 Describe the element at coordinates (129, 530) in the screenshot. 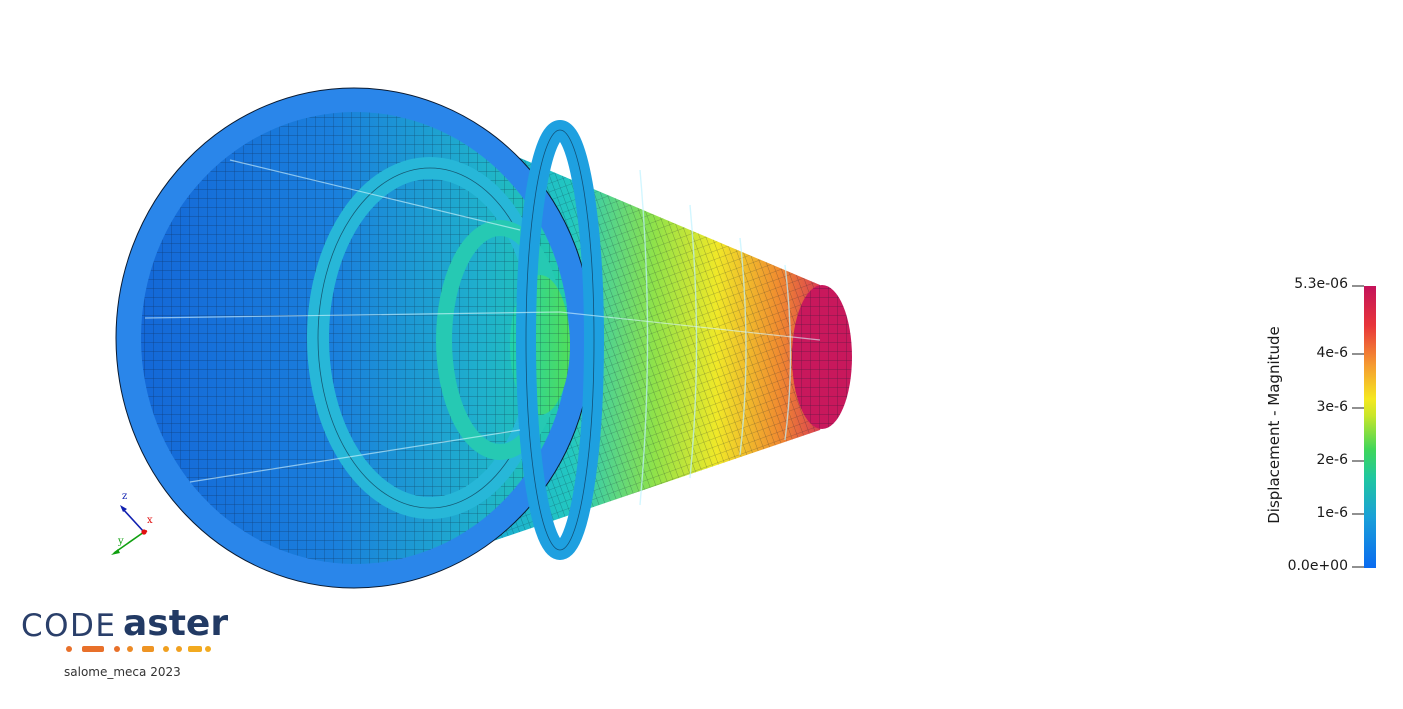

I see `axes-triad` at that location.